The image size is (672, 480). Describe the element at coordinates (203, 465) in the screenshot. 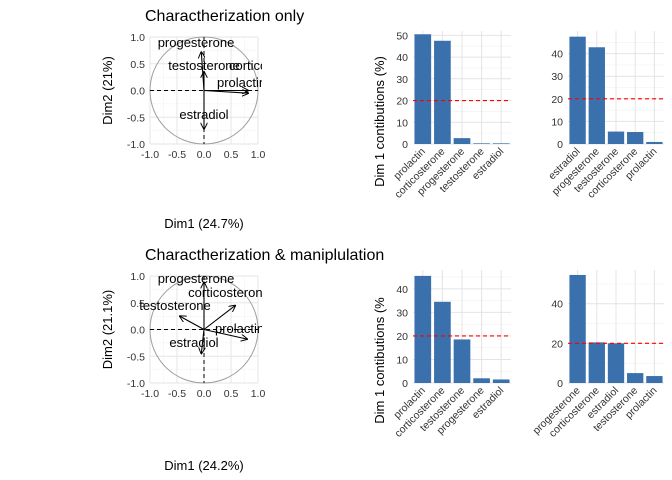

I see `x-axis-label: Dim1 (24.2%)` at that location.